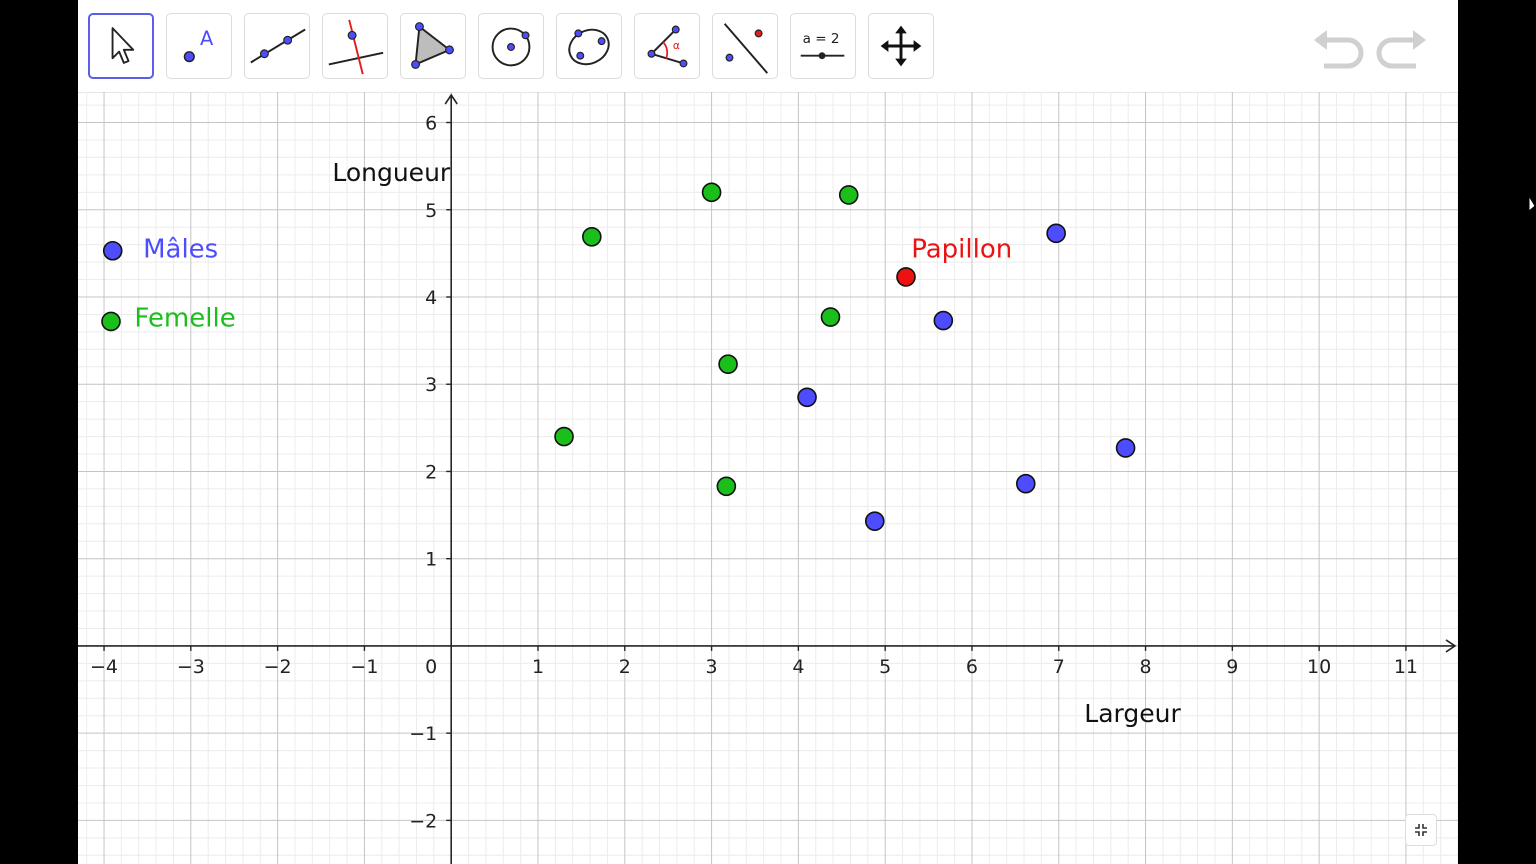 The height and width of the screenshot is (864, 1536). I want to click on y-axis-arrow, so click(451, 99).